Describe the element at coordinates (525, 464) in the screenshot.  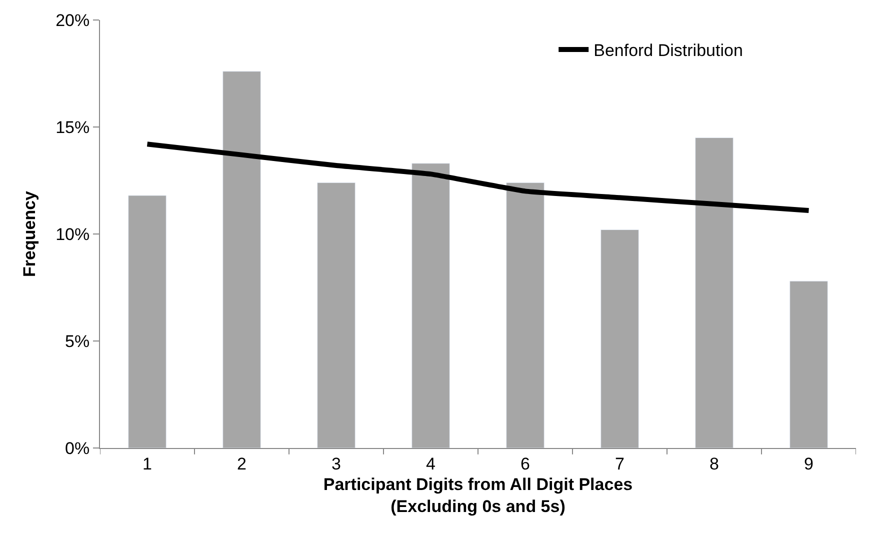
I see `x-tick-label: 6` at that location.